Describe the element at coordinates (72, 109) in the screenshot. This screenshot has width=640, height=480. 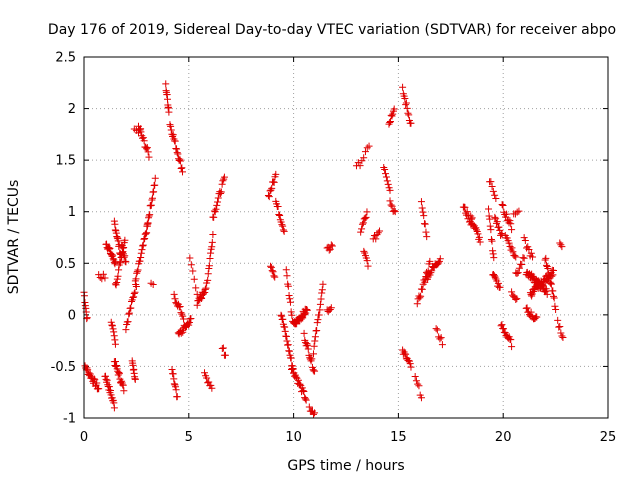
I see `y-tick-label: 2` at that location.